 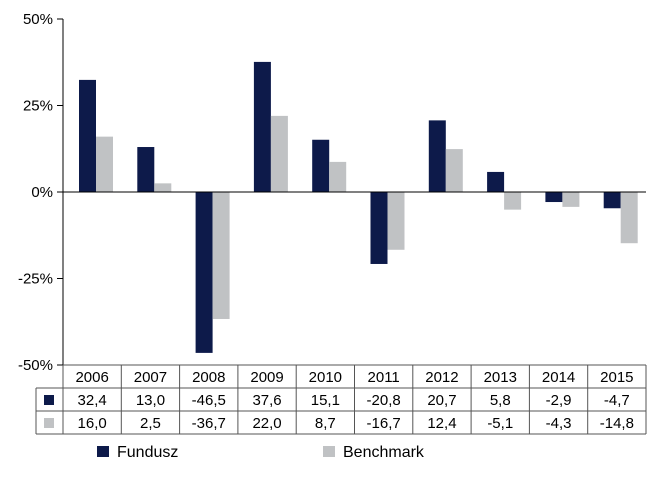 What do you see at coordinates (146, 169) in the screenshot?
I see `bar-fundusz-2007` at bounding box center [146, 169].